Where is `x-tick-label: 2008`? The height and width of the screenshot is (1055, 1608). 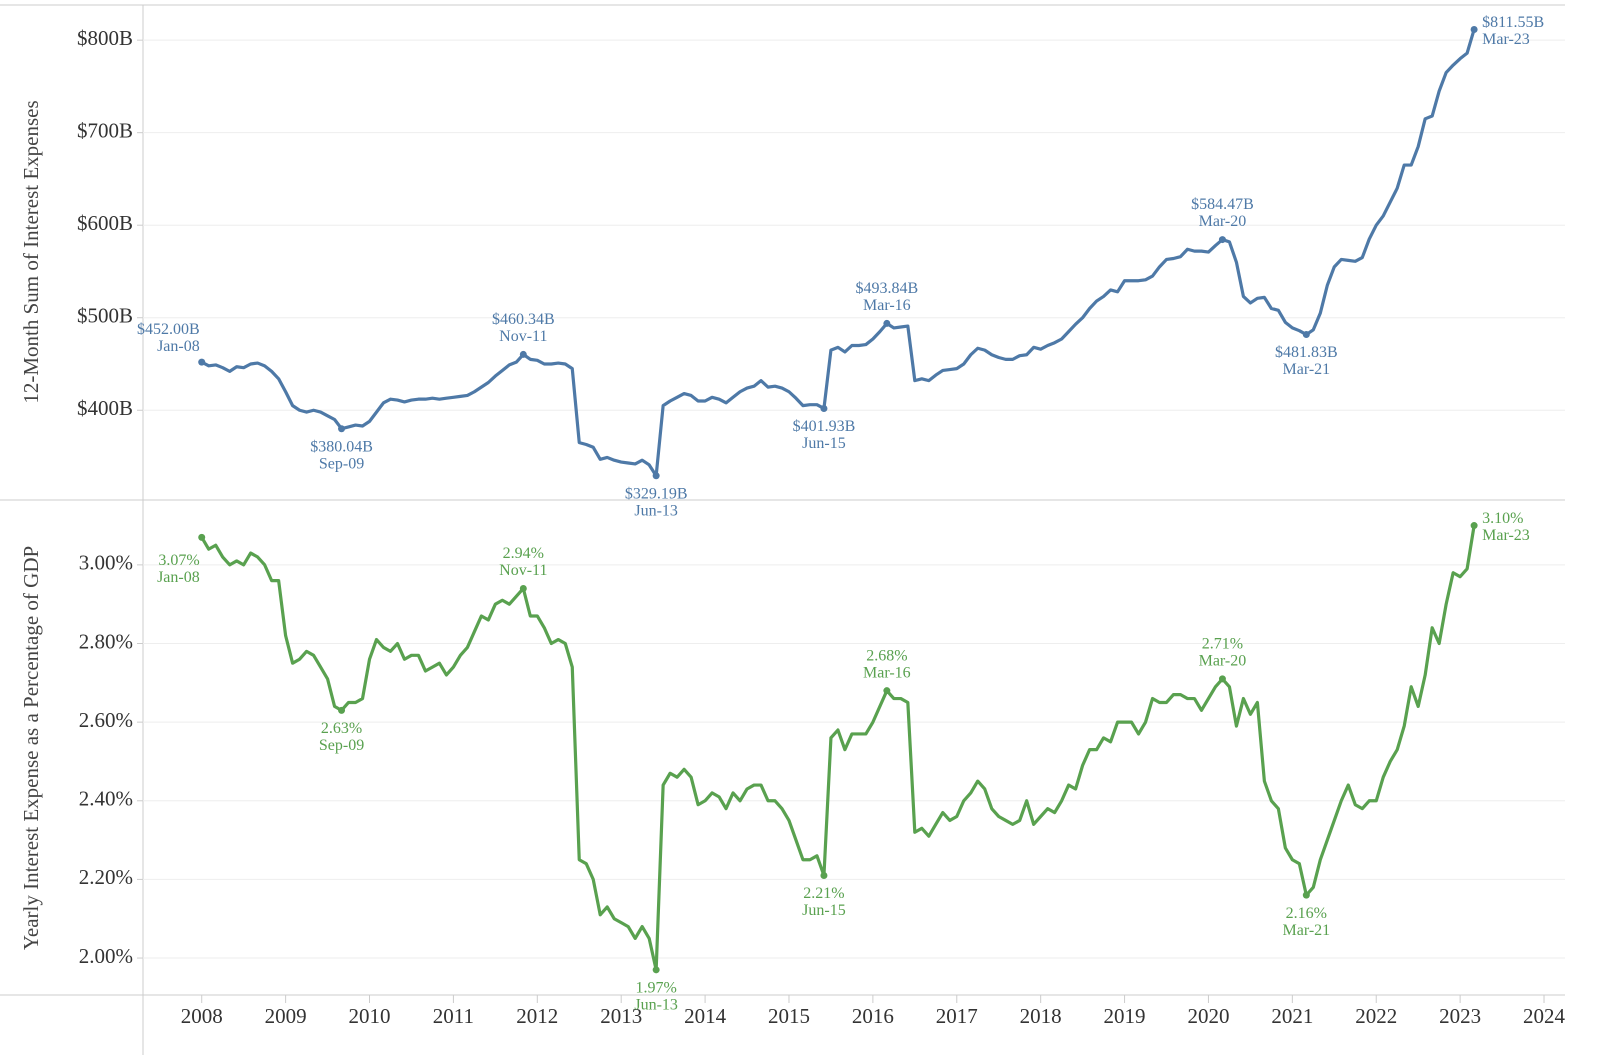
x-tick-label: 2008 is located at coordinates (202, 1016).